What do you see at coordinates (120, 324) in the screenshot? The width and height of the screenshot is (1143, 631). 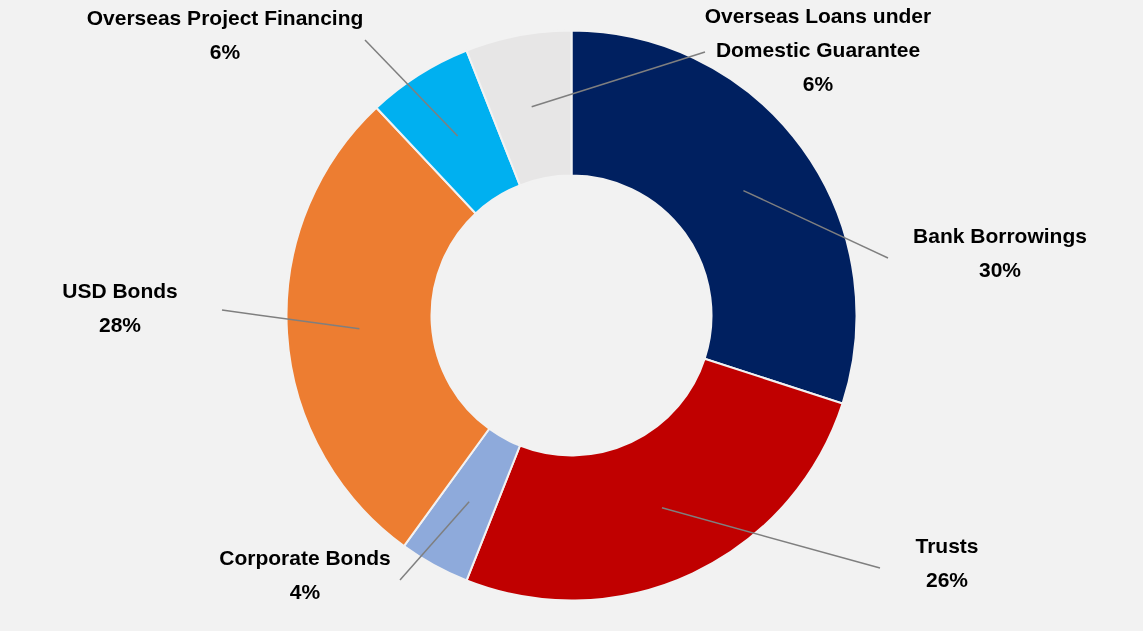 I see `data-label: 28%` at bounding box center [120, 324].